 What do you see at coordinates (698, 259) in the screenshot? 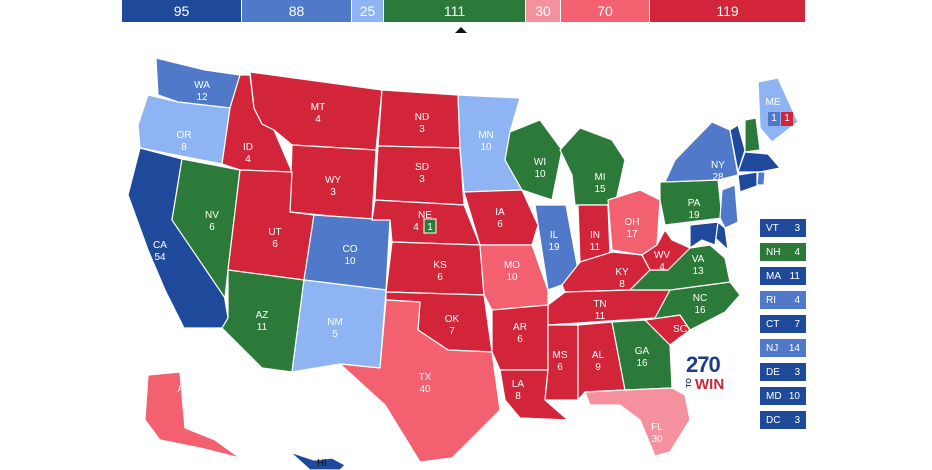
I see `state-label-va: VA` at bounding box center [698, 259].